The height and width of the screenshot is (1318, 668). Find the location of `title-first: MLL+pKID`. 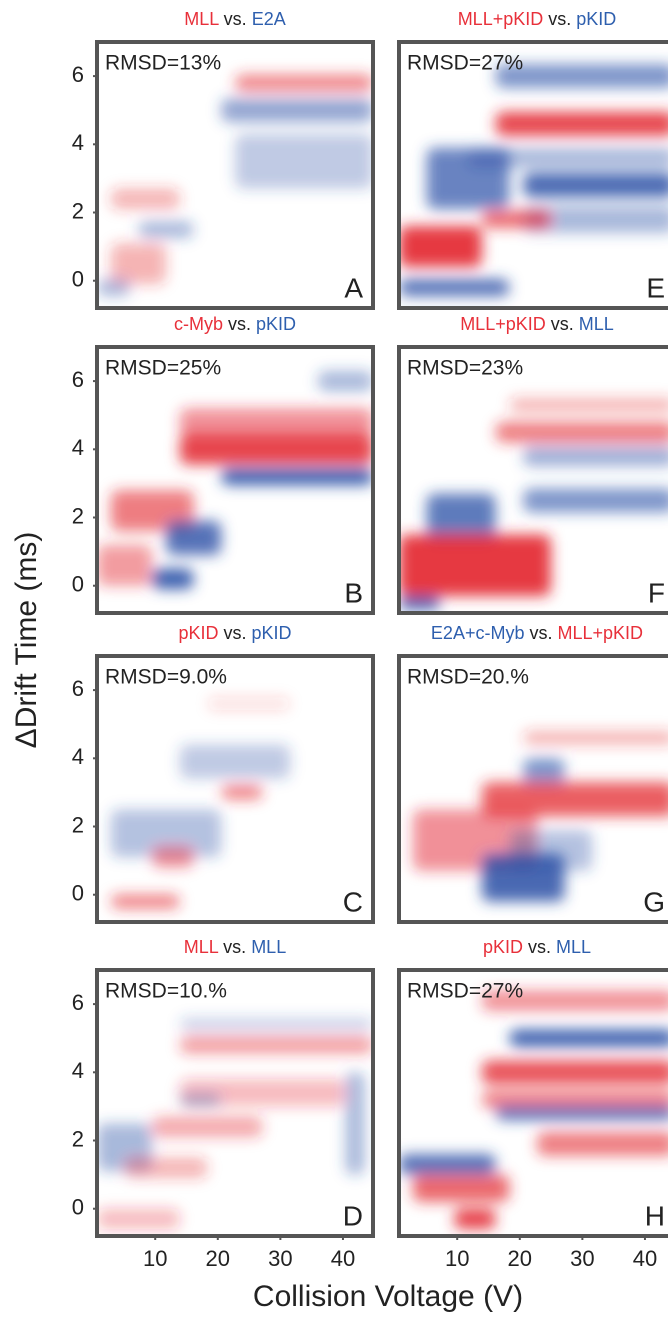

title-first: MLL+pKID is located at coordinates (501, 19).